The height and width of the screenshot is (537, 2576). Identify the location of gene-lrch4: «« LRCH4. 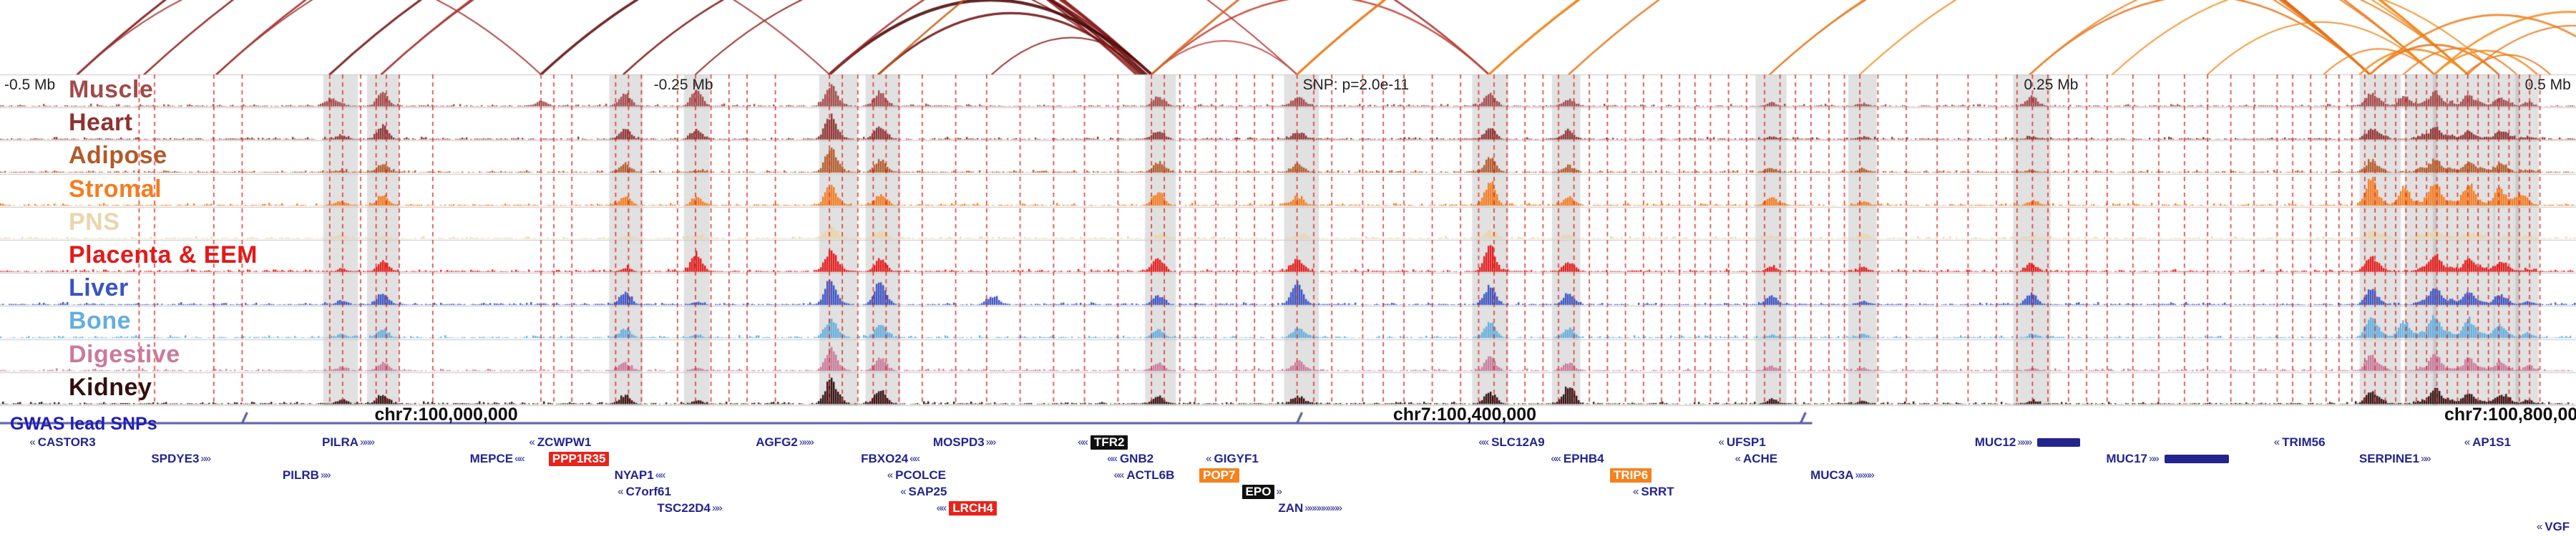
(967, 508).